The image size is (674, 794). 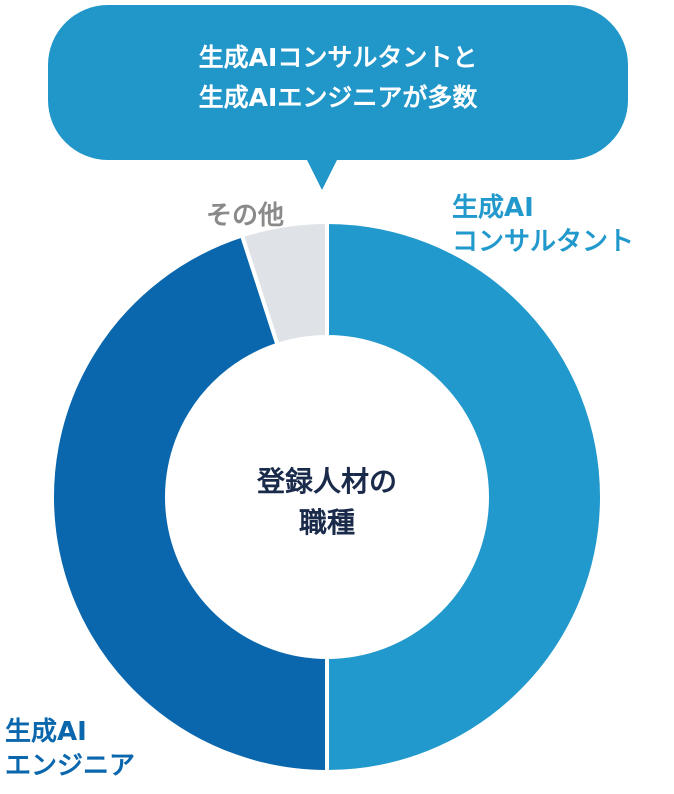 I want to click on center-text: 登録人材の 職種, so click(x=326, y=502).